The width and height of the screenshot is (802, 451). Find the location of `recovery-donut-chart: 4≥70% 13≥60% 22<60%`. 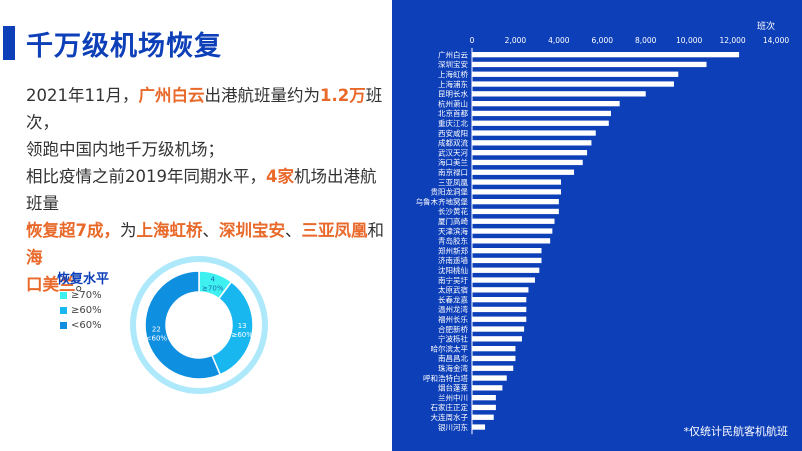

recovery-donut-chart: 4≥70% 13≥60% 22<60% is located at coordinates (199, 325).